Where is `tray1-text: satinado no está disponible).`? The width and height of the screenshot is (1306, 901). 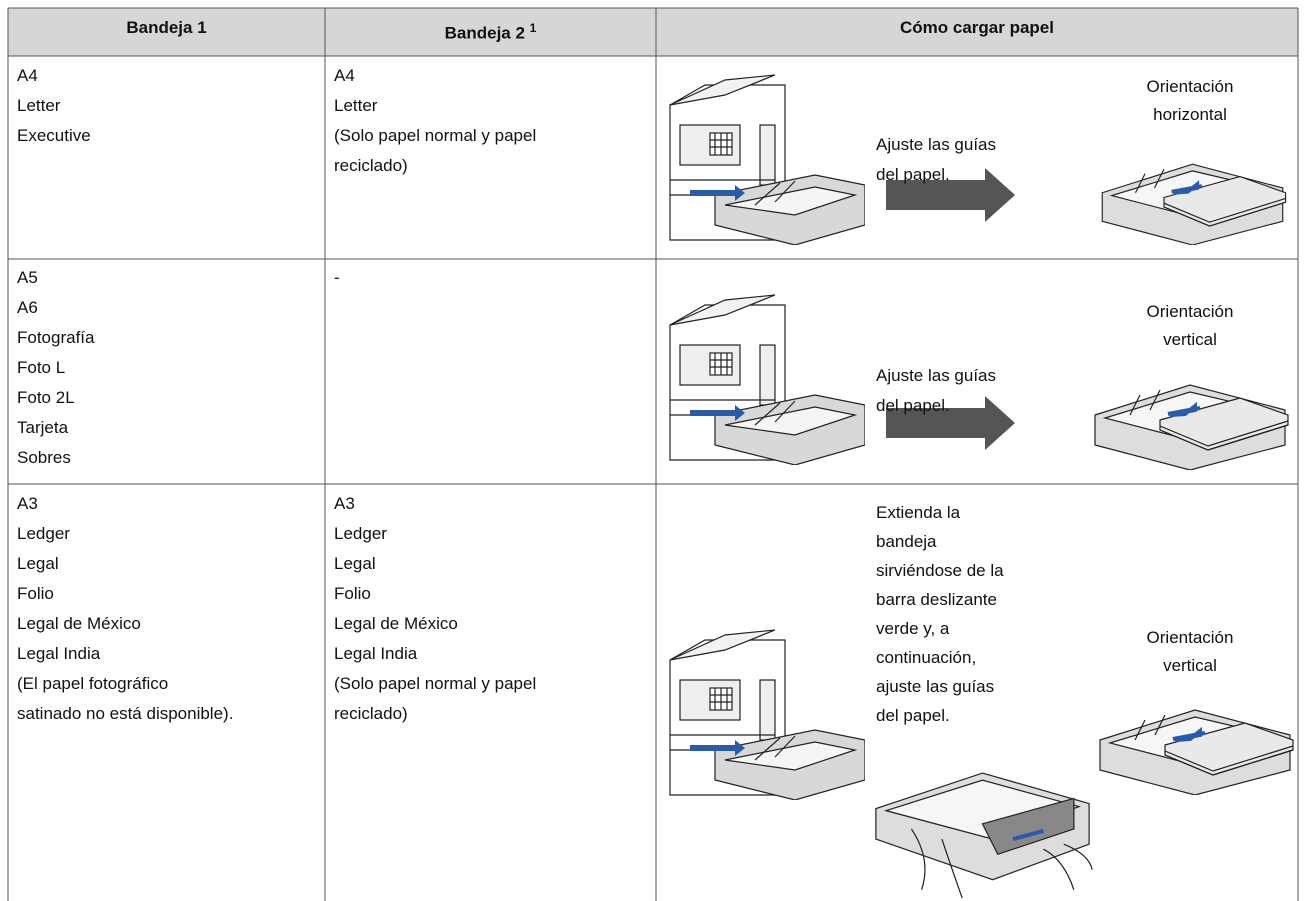 tray1-text: satinado no está disponible). is located at coordinates (125, 713).